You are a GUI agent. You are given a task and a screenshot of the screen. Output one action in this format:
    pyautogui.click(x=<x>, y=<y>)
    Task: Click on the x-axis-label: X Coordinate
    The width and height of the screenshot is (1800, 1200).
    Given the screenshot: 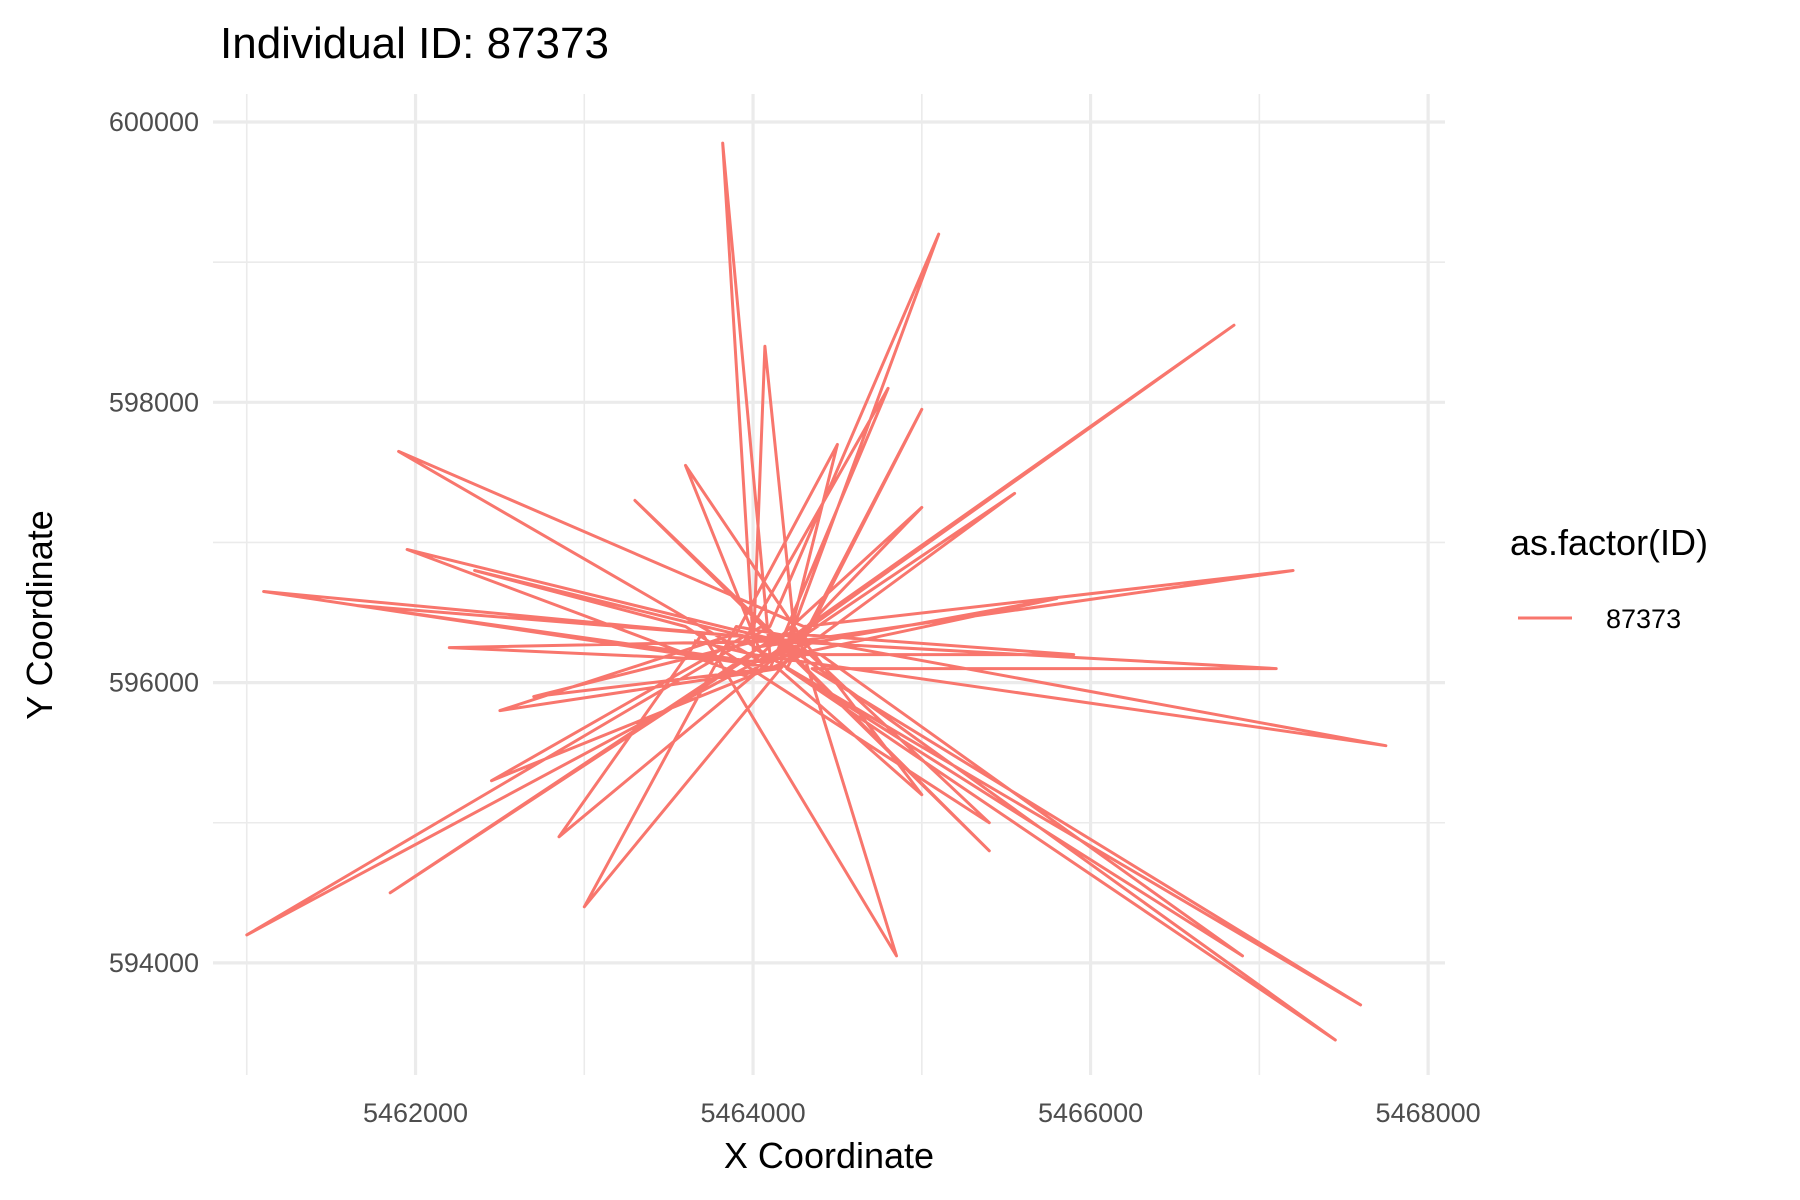 What is the action you would take?
    pyautogui.click(x=829, y=1155)
    